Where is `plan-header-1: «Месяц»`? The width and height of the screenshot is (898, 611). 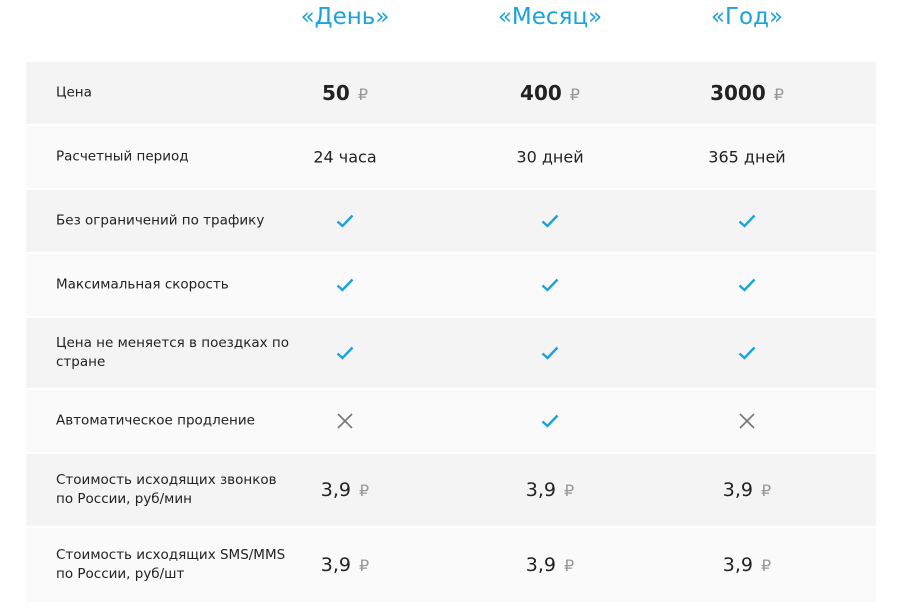 plan-header-1: «Месяц» is located at coordinates (550, 17).